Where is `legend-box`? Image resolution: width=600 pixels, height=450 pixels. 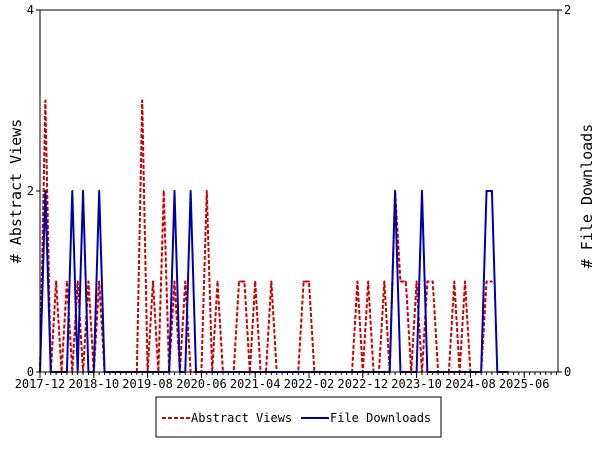
legend-box is located at coordinates (298, 417).